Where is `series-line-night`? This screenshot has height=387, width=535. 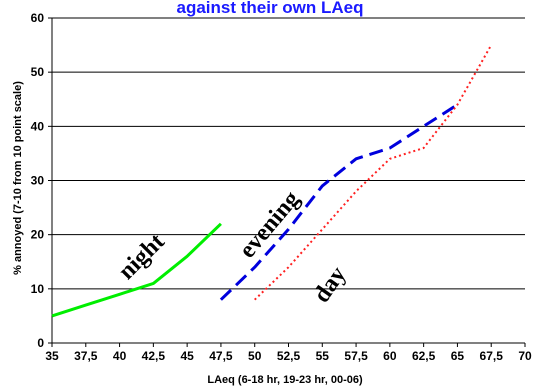
series-line-night is located at coordinates (136, 270).